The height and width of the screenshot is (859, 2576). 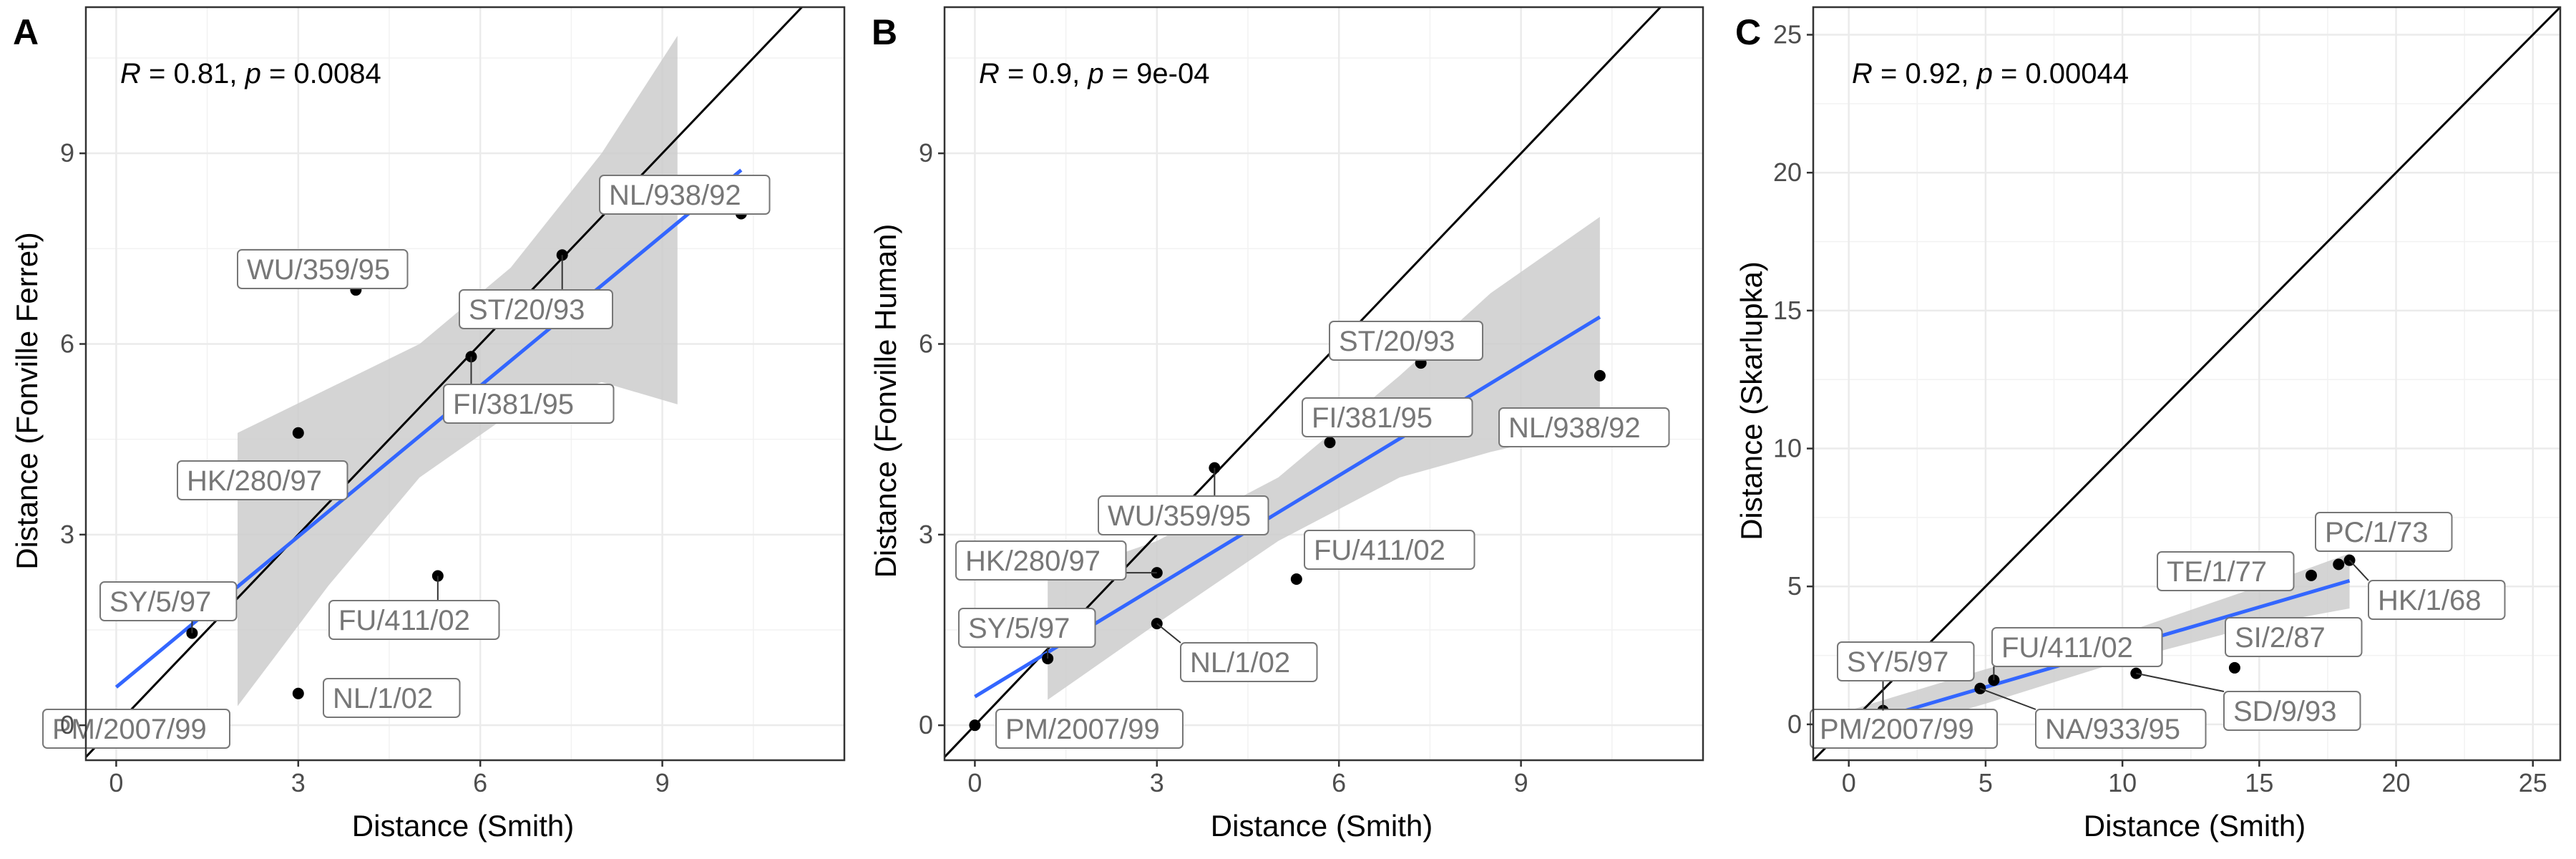 I want to click on y-tick-label: 0, so click(x=1794, y=724).